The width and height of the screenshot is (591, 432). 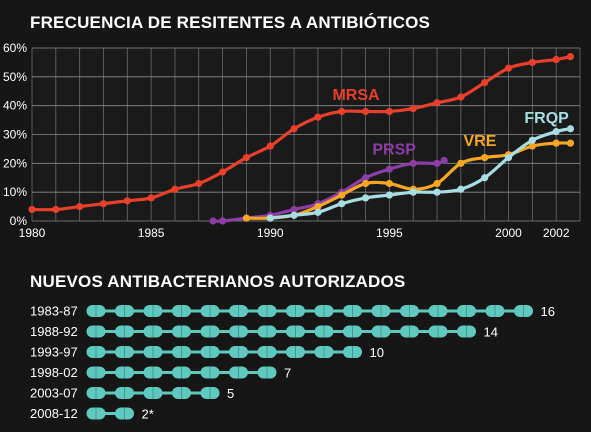 What do you see at coordinates (394, 150) in the screenshot?
I see `series-label-prsp: PRSP` at bounding box center [394, 150].